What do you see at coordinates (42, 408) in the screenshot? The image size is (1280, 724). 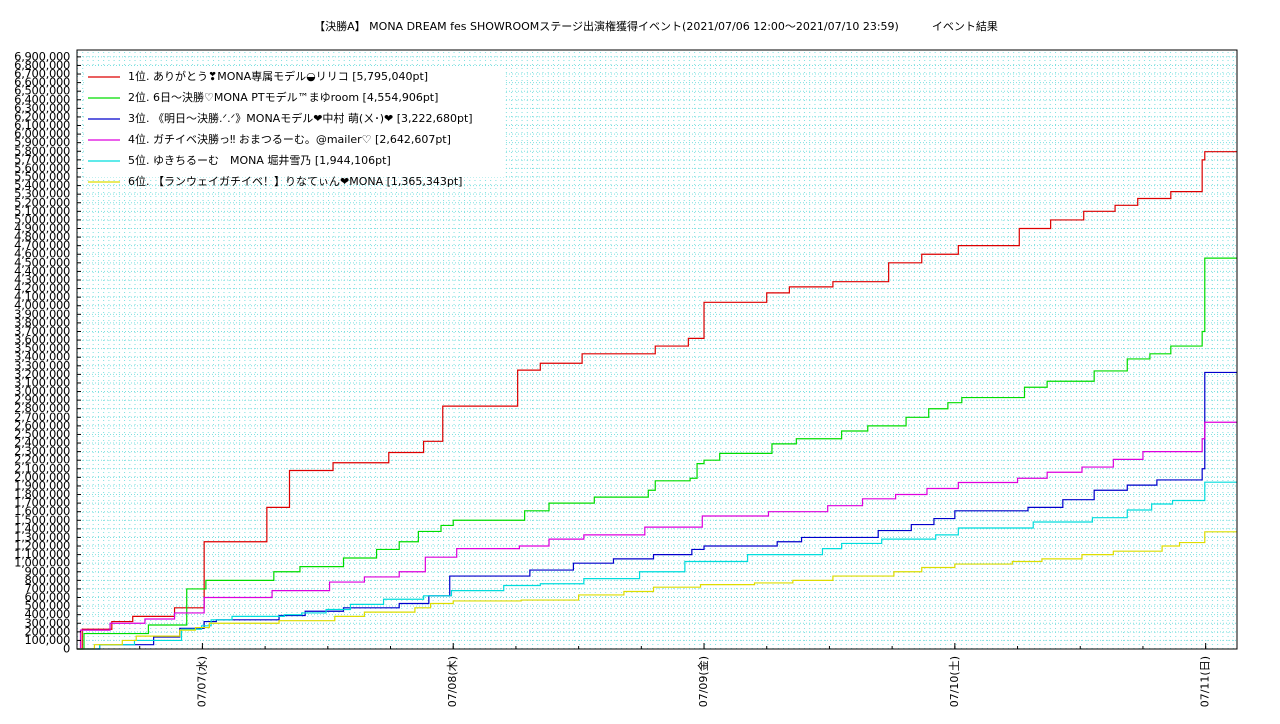 I see `y-tick-label: 2,800,000` at bounding box center [42, 408].